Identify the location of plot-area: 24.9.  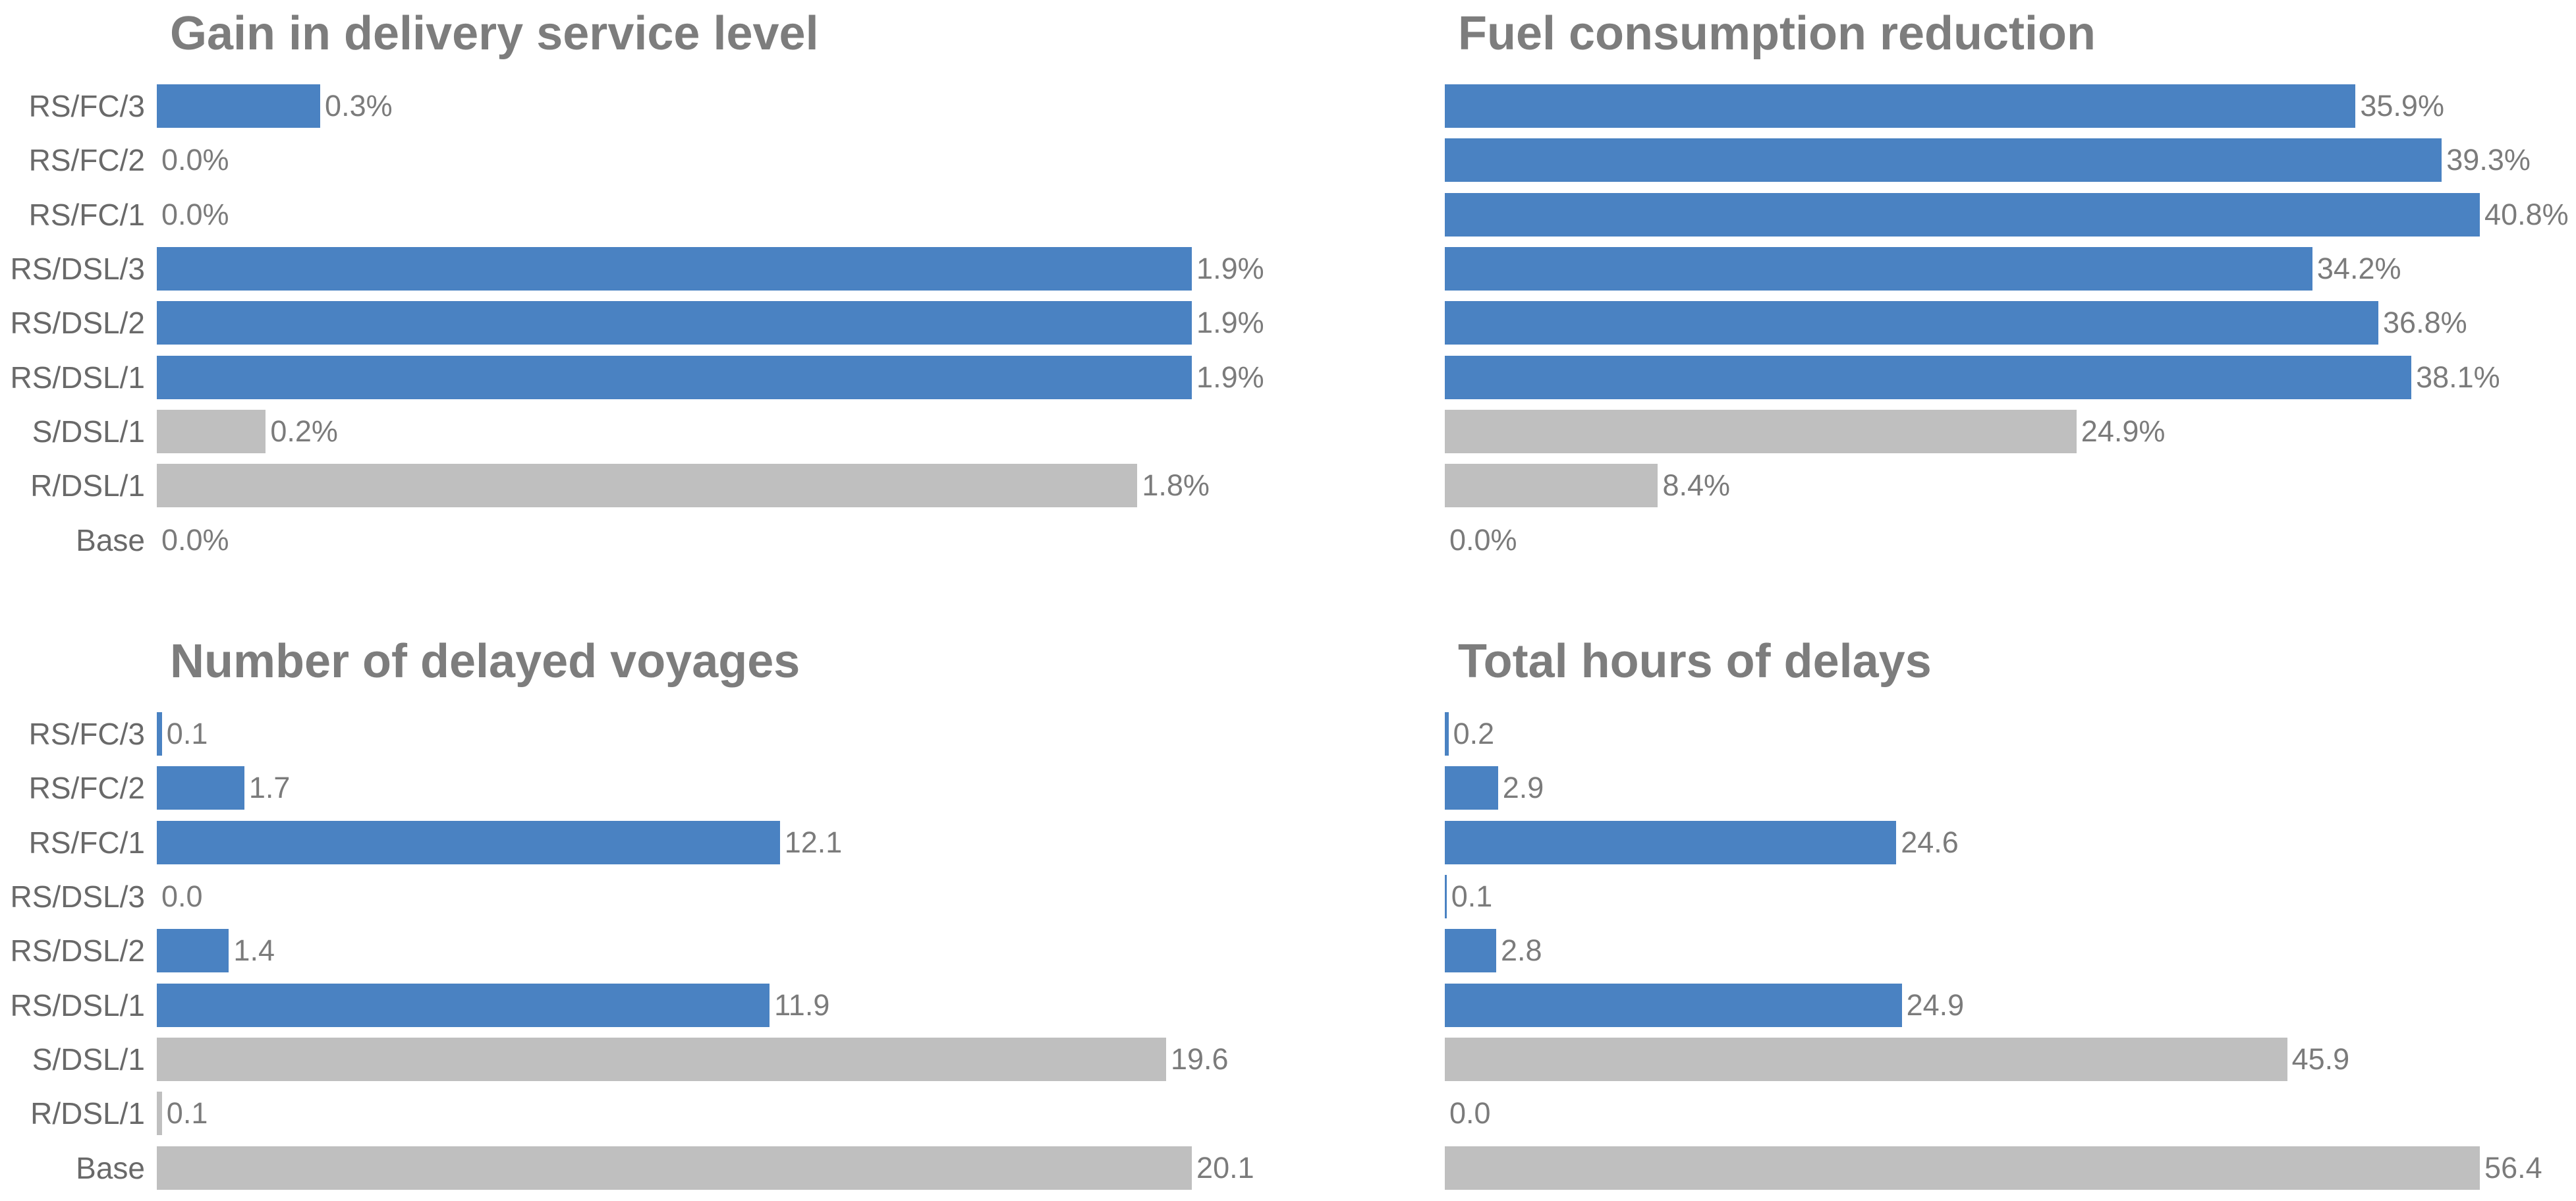
(2010, 1005).